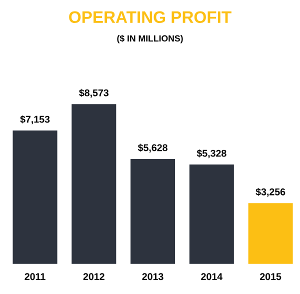 This screenshot has width=300, height=294. Describe the element at coordinates (271, 276) in the screenshot. I see `x-tick-label: 2015` at that location.